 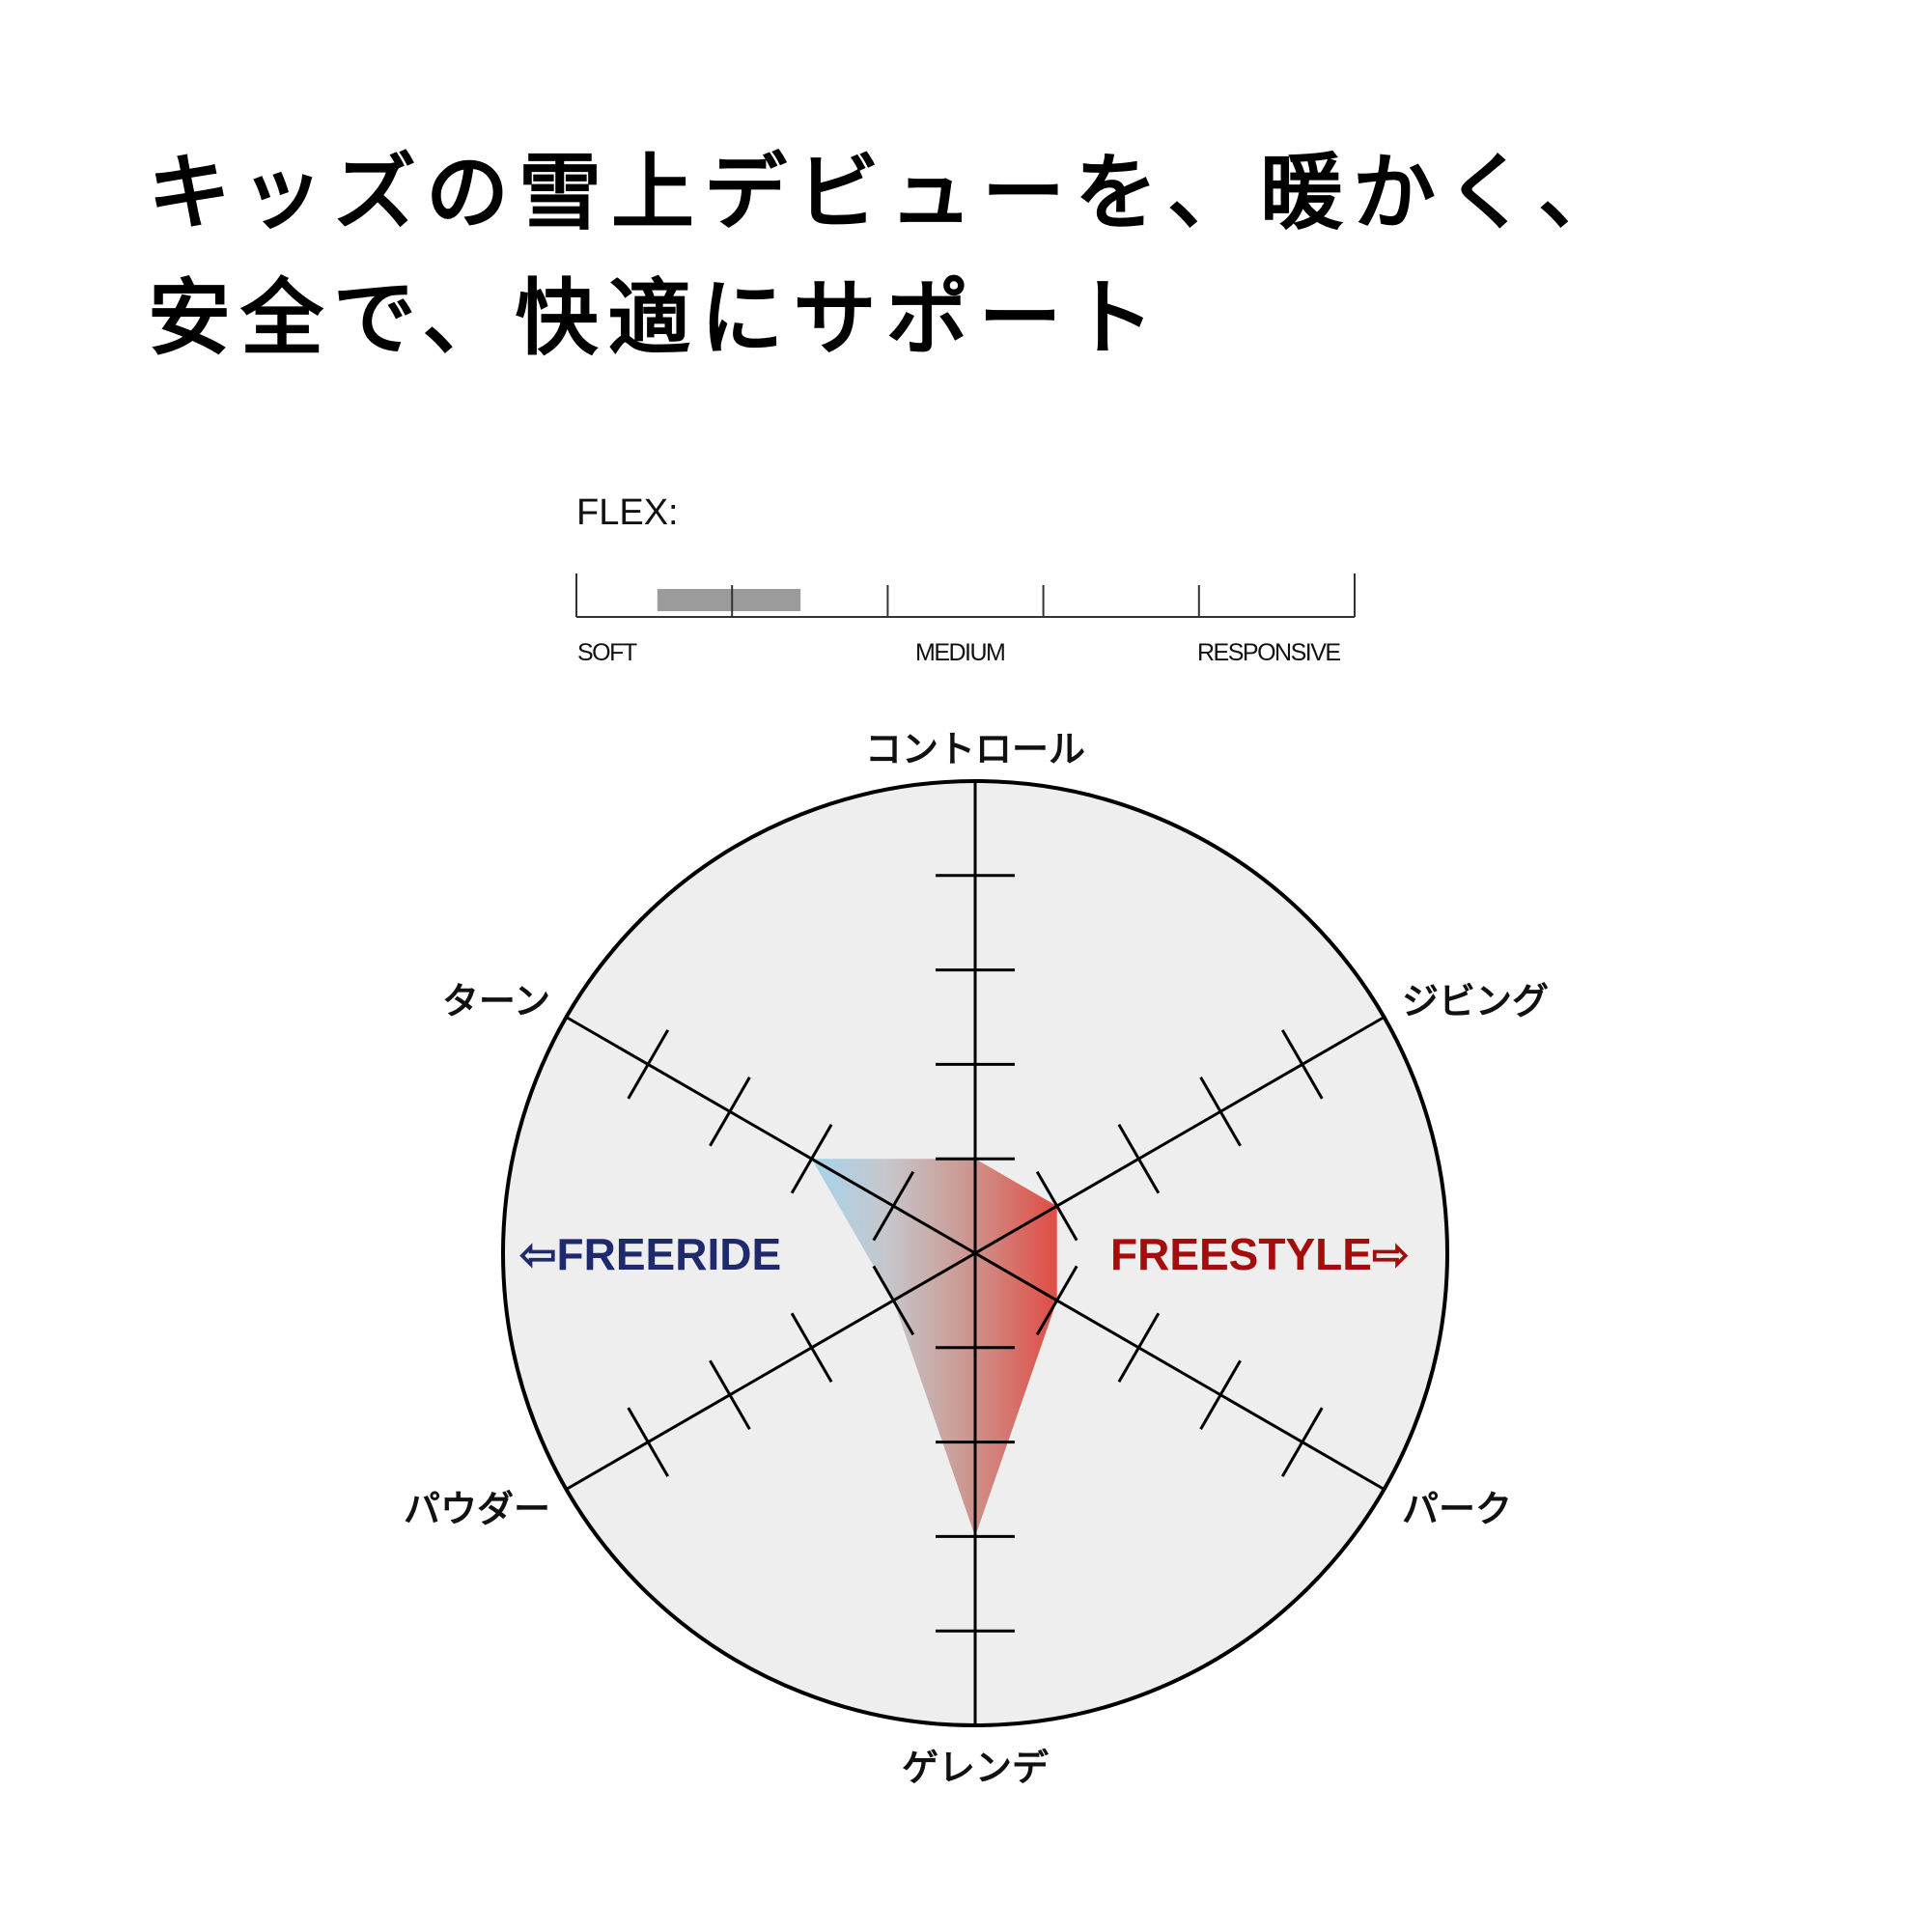 What do you see at coordinates (1269, 652) in the screenshot?
I see `flex-responsive-label: RESPONSIVE` at bounding box center [1269, 652].